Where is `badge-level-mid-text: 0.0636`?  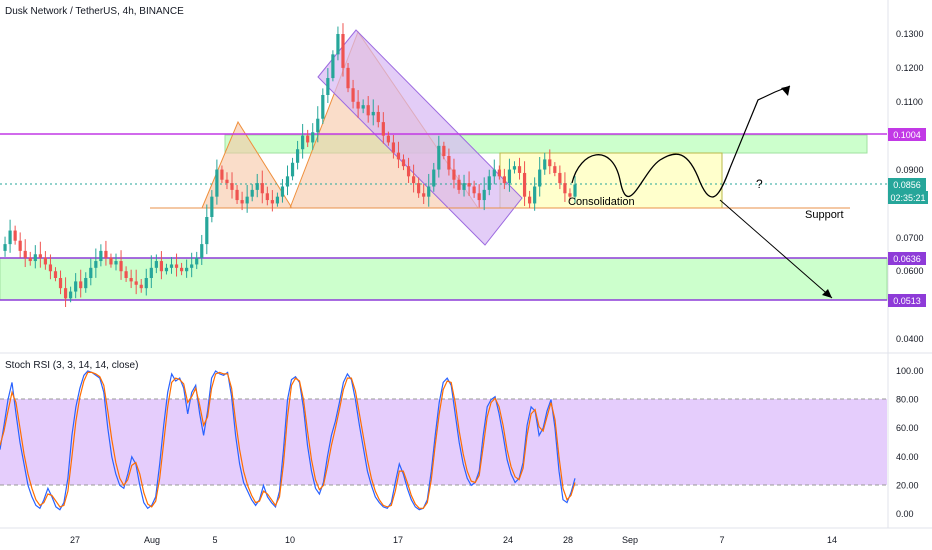
badge-level-mid-text: 0.0636 is located at coordinates (907, 259).